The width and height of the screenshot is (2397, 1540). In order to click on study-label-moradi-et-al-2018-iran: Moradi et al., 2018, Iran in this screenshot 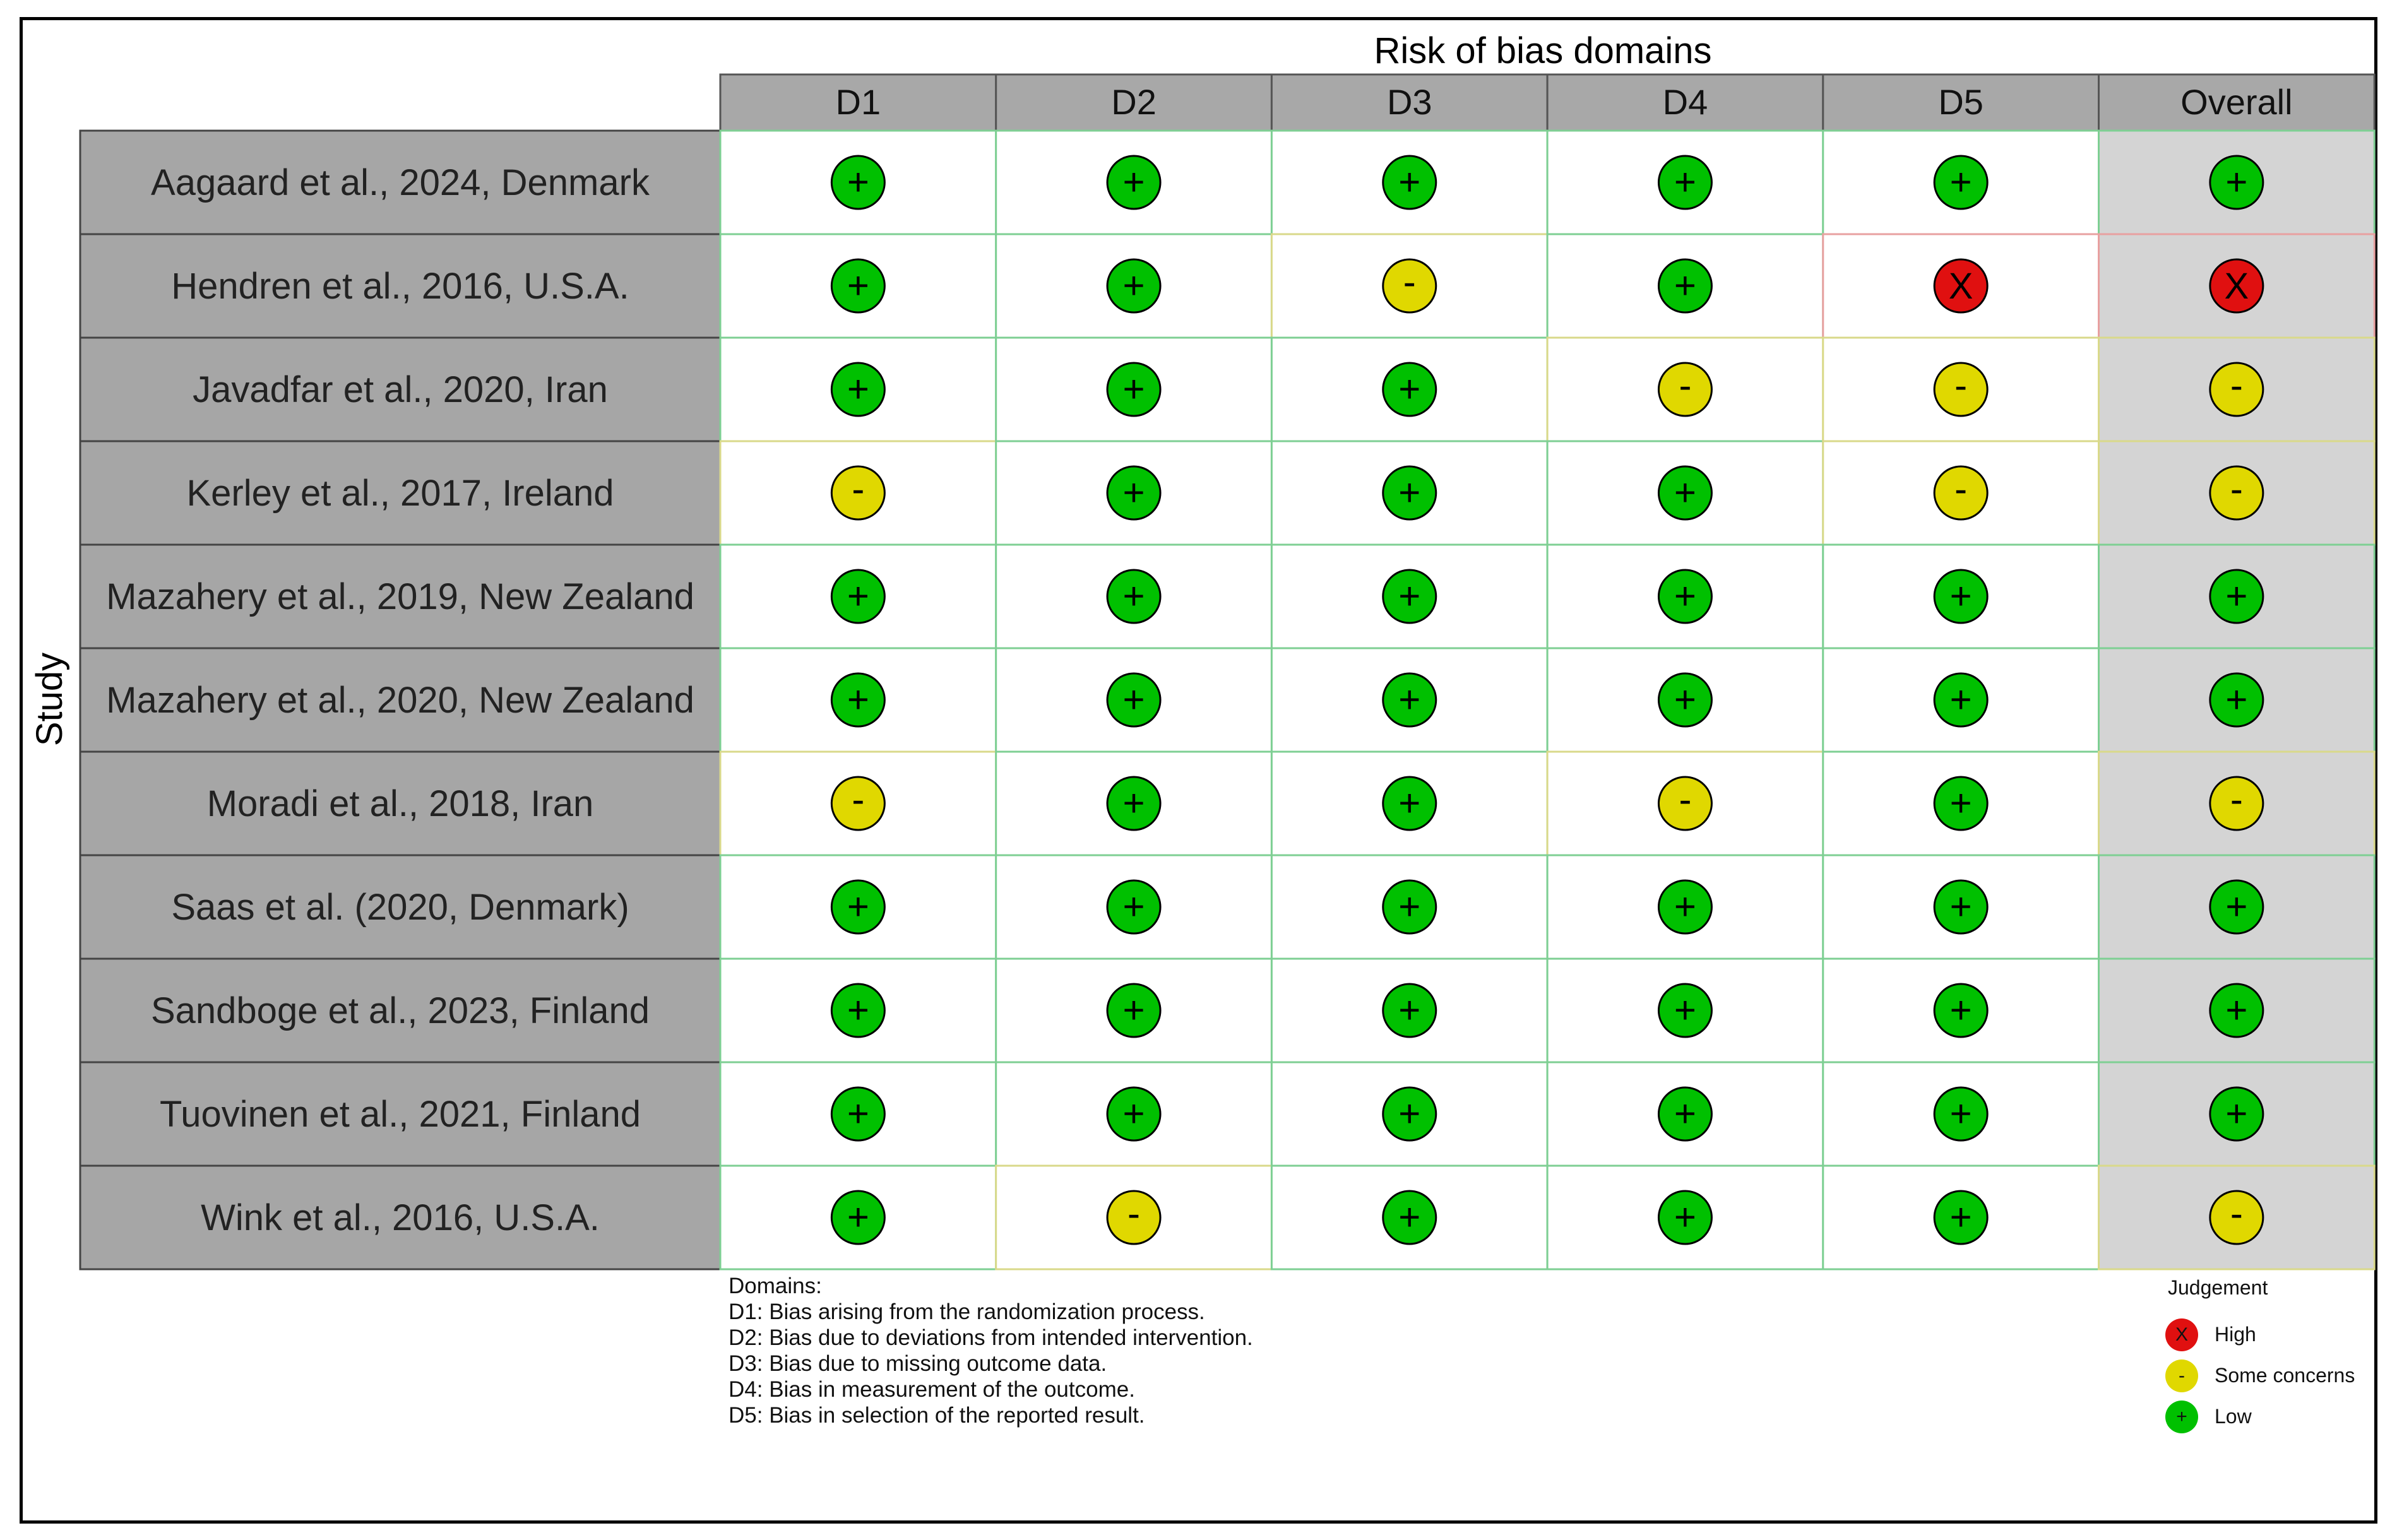, I will do `click(401, 803)`.